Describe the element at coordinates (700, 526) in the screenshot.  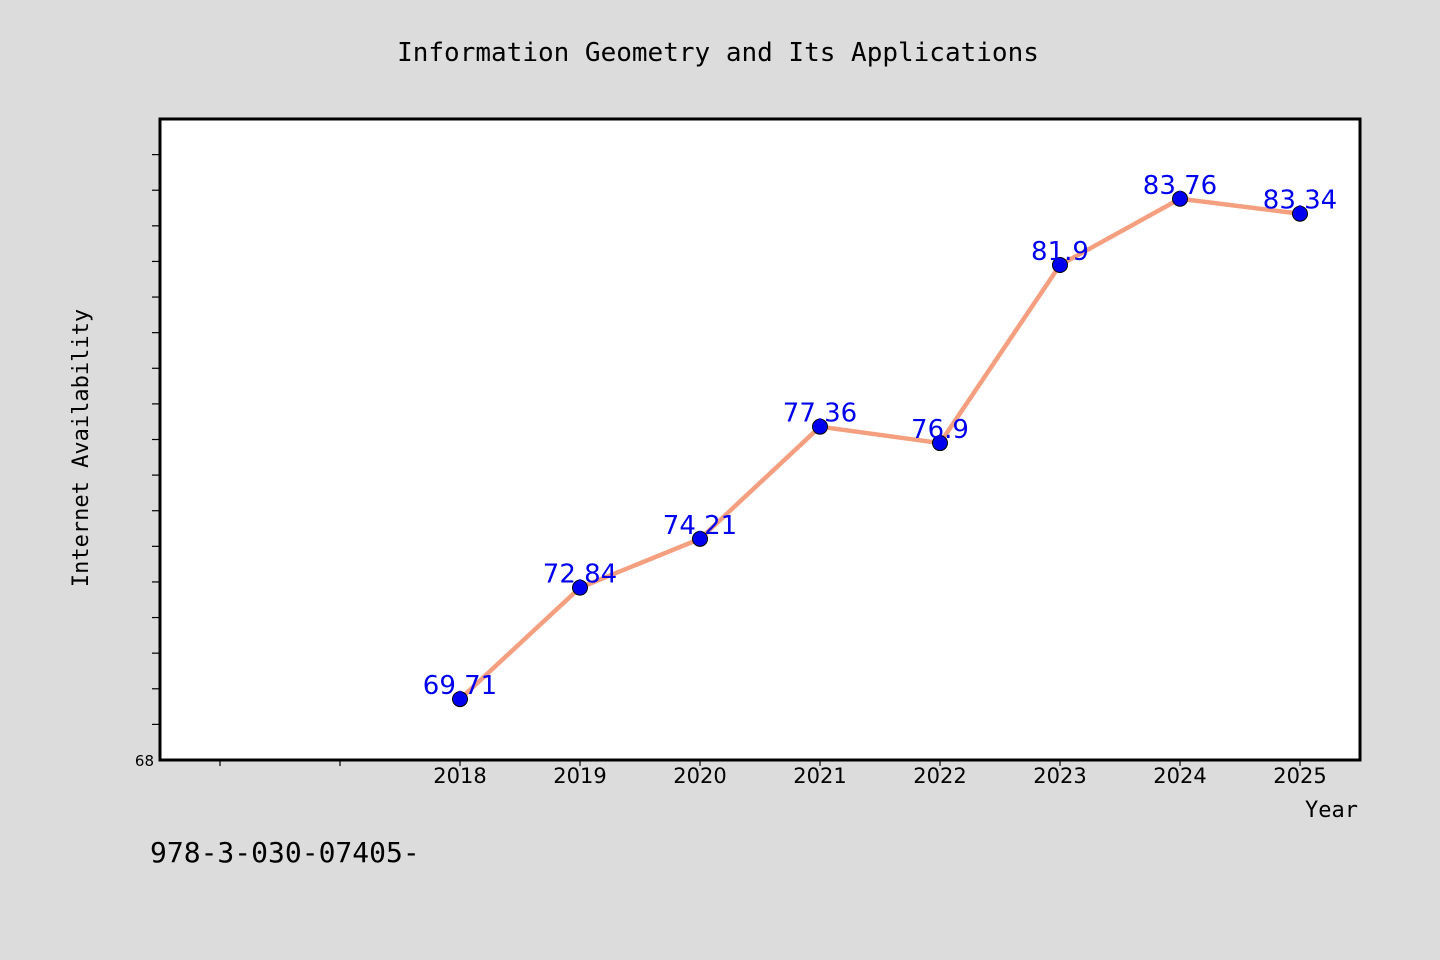
I see `data-label: 74.21` at that location.